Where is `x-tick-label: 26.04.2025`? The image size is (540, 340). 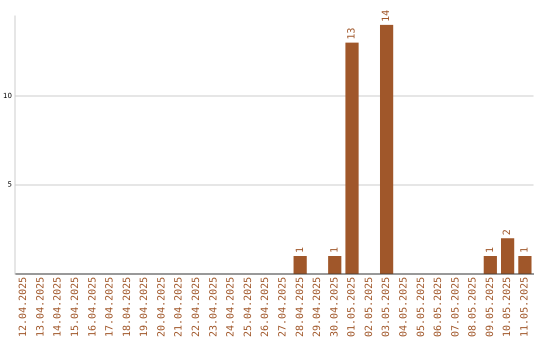
x-tick-label: 26.04.2025 is located at coordinates (266, 307).